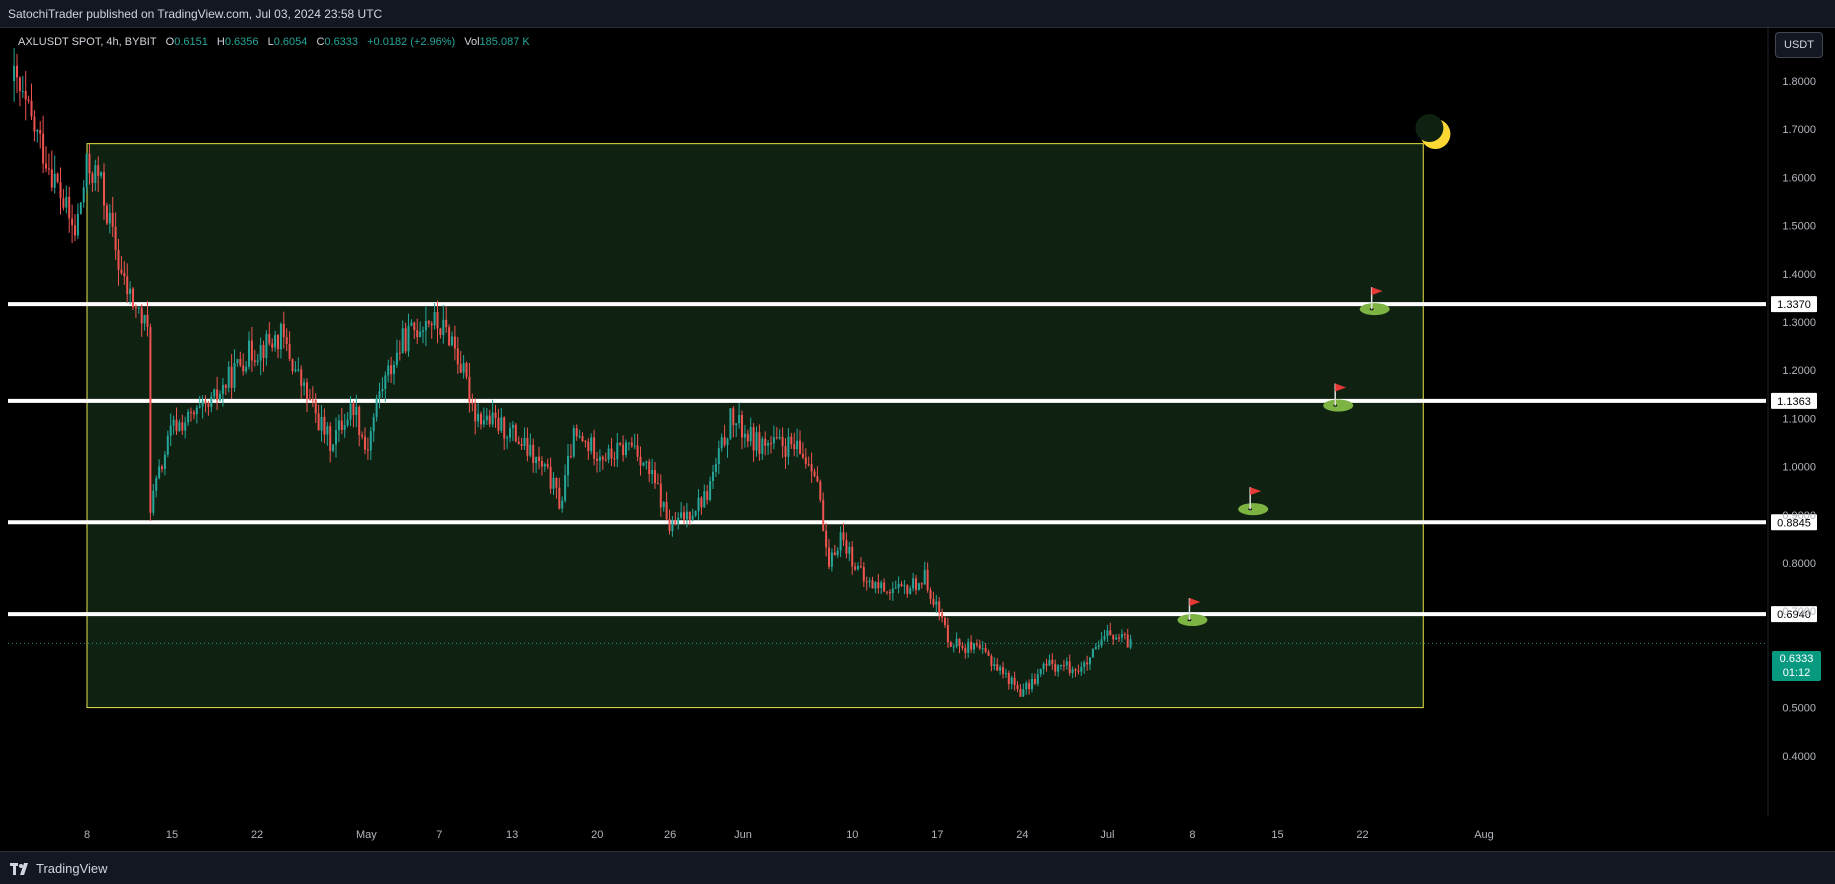 Image resolution: width=1835 pixels, height=884 pixels. Describe the element at coordinates (270, 42) in the screenshot. I see `low-key: L` at that location.